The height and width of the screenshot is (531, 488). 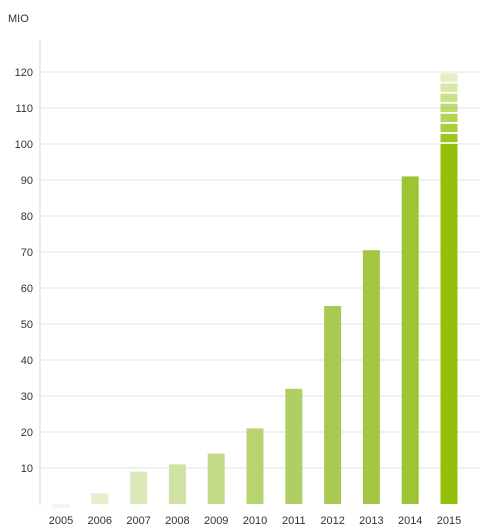 What do you see at coordinates (27, 469) in the screenshot?
I see `y-tick-label: 10` at bounding box center [27, 469].